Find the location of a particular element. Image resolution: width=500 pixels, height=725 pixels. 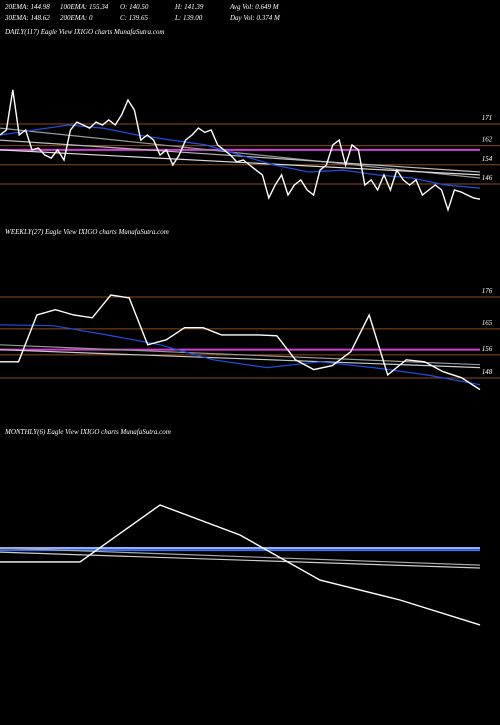

stat: 20EMA: 144.98 is located at coordinates (27, 7).